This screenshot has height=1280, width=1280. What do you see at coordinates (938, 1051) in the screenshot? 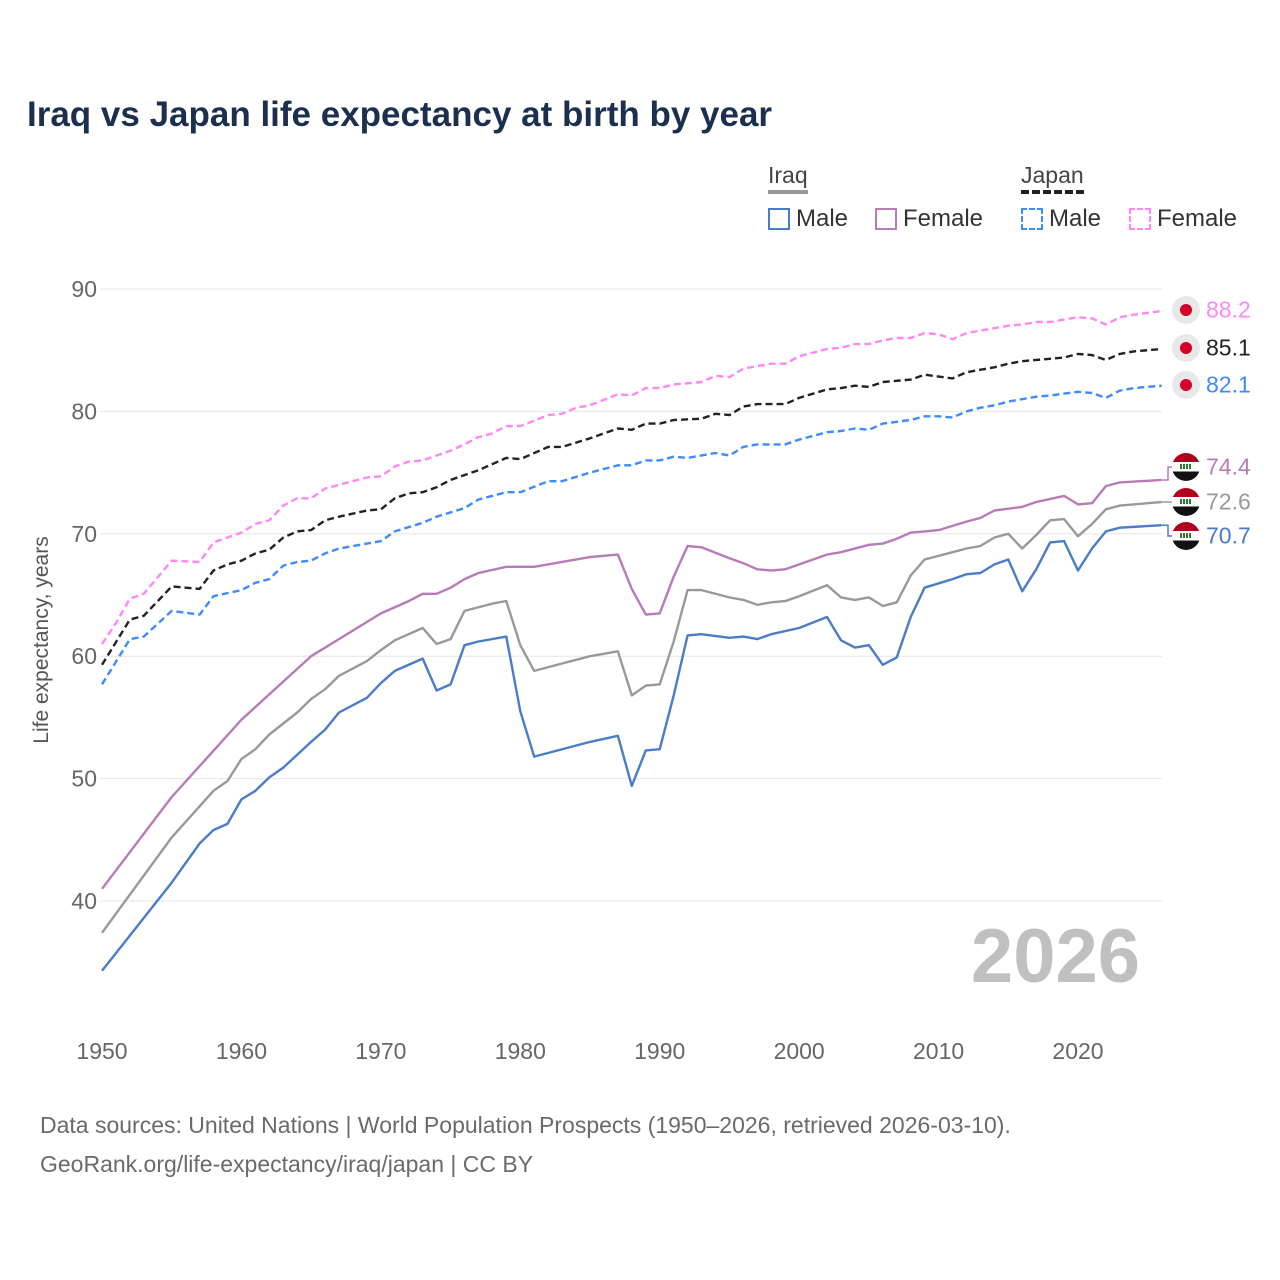
I see `x-tick-label: 2010` at bounding box center [938, 1051].